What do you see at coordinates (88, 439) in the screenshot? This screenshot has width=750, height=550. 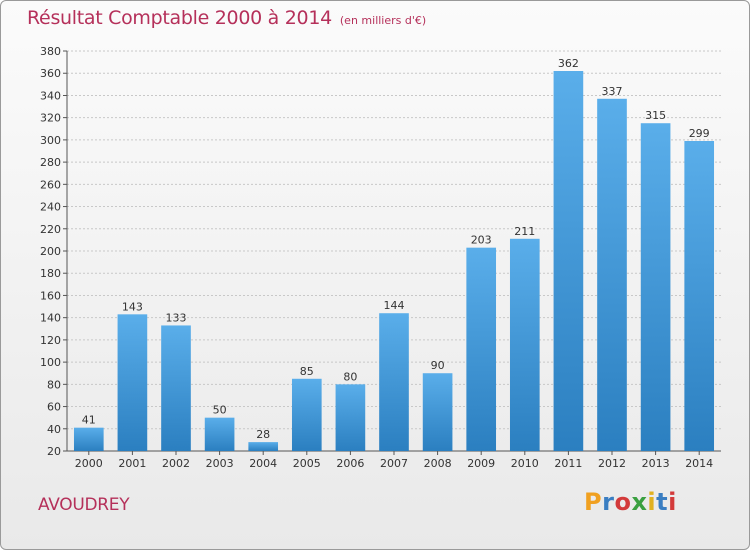 I see `bar-2000` at bounding box center [88, 439].